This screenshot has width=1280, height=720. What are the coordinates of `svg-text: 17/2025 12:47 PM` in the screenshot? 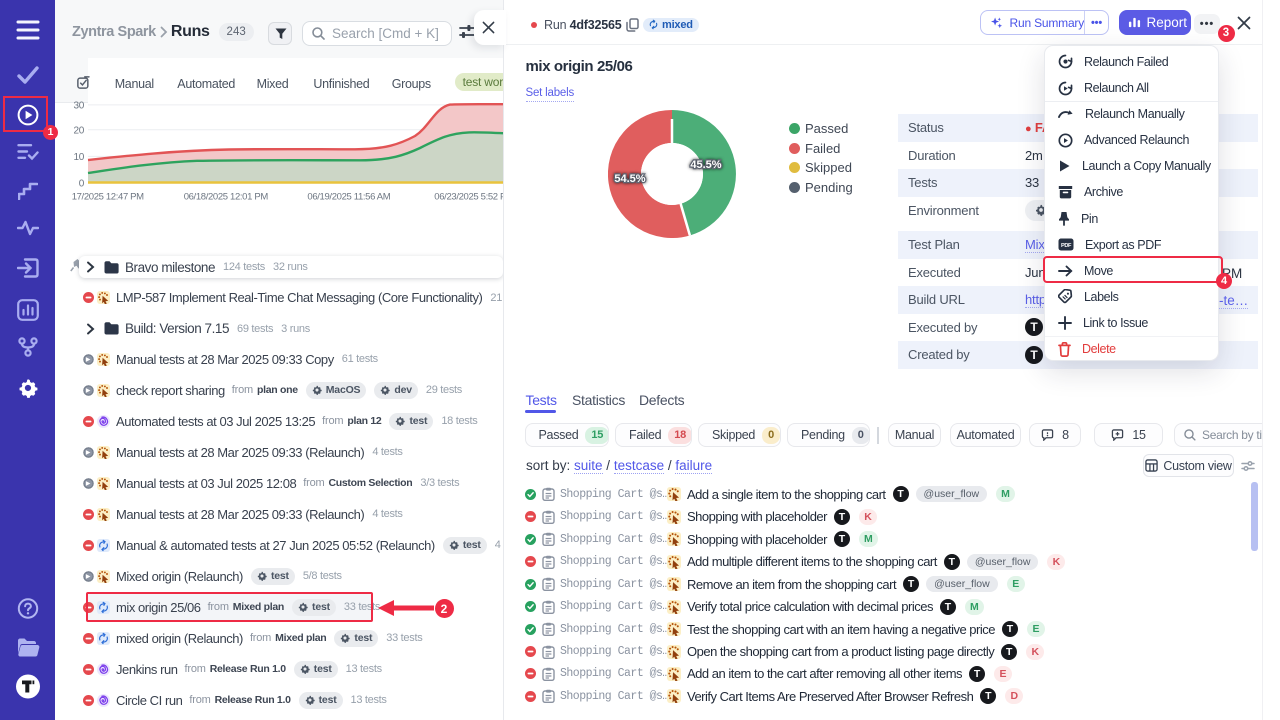 It's located at (108, 197).